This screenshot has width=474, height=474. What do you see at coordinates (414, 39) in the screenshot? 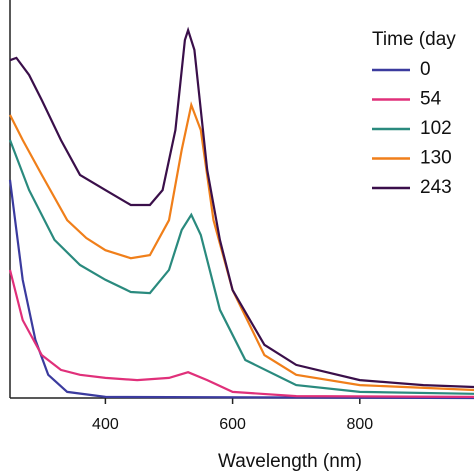
I see `legend-title: Time (day` at bounding box center [414, 39].